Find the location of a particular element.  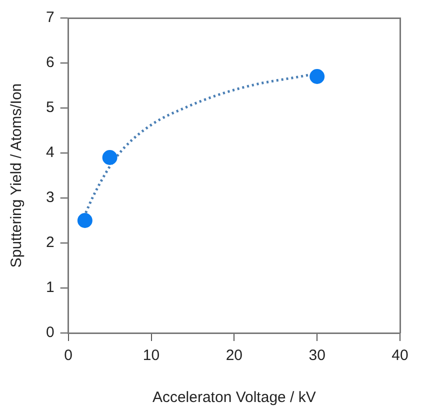

x-tick-label: 20 is located at coordinates (234, 355).